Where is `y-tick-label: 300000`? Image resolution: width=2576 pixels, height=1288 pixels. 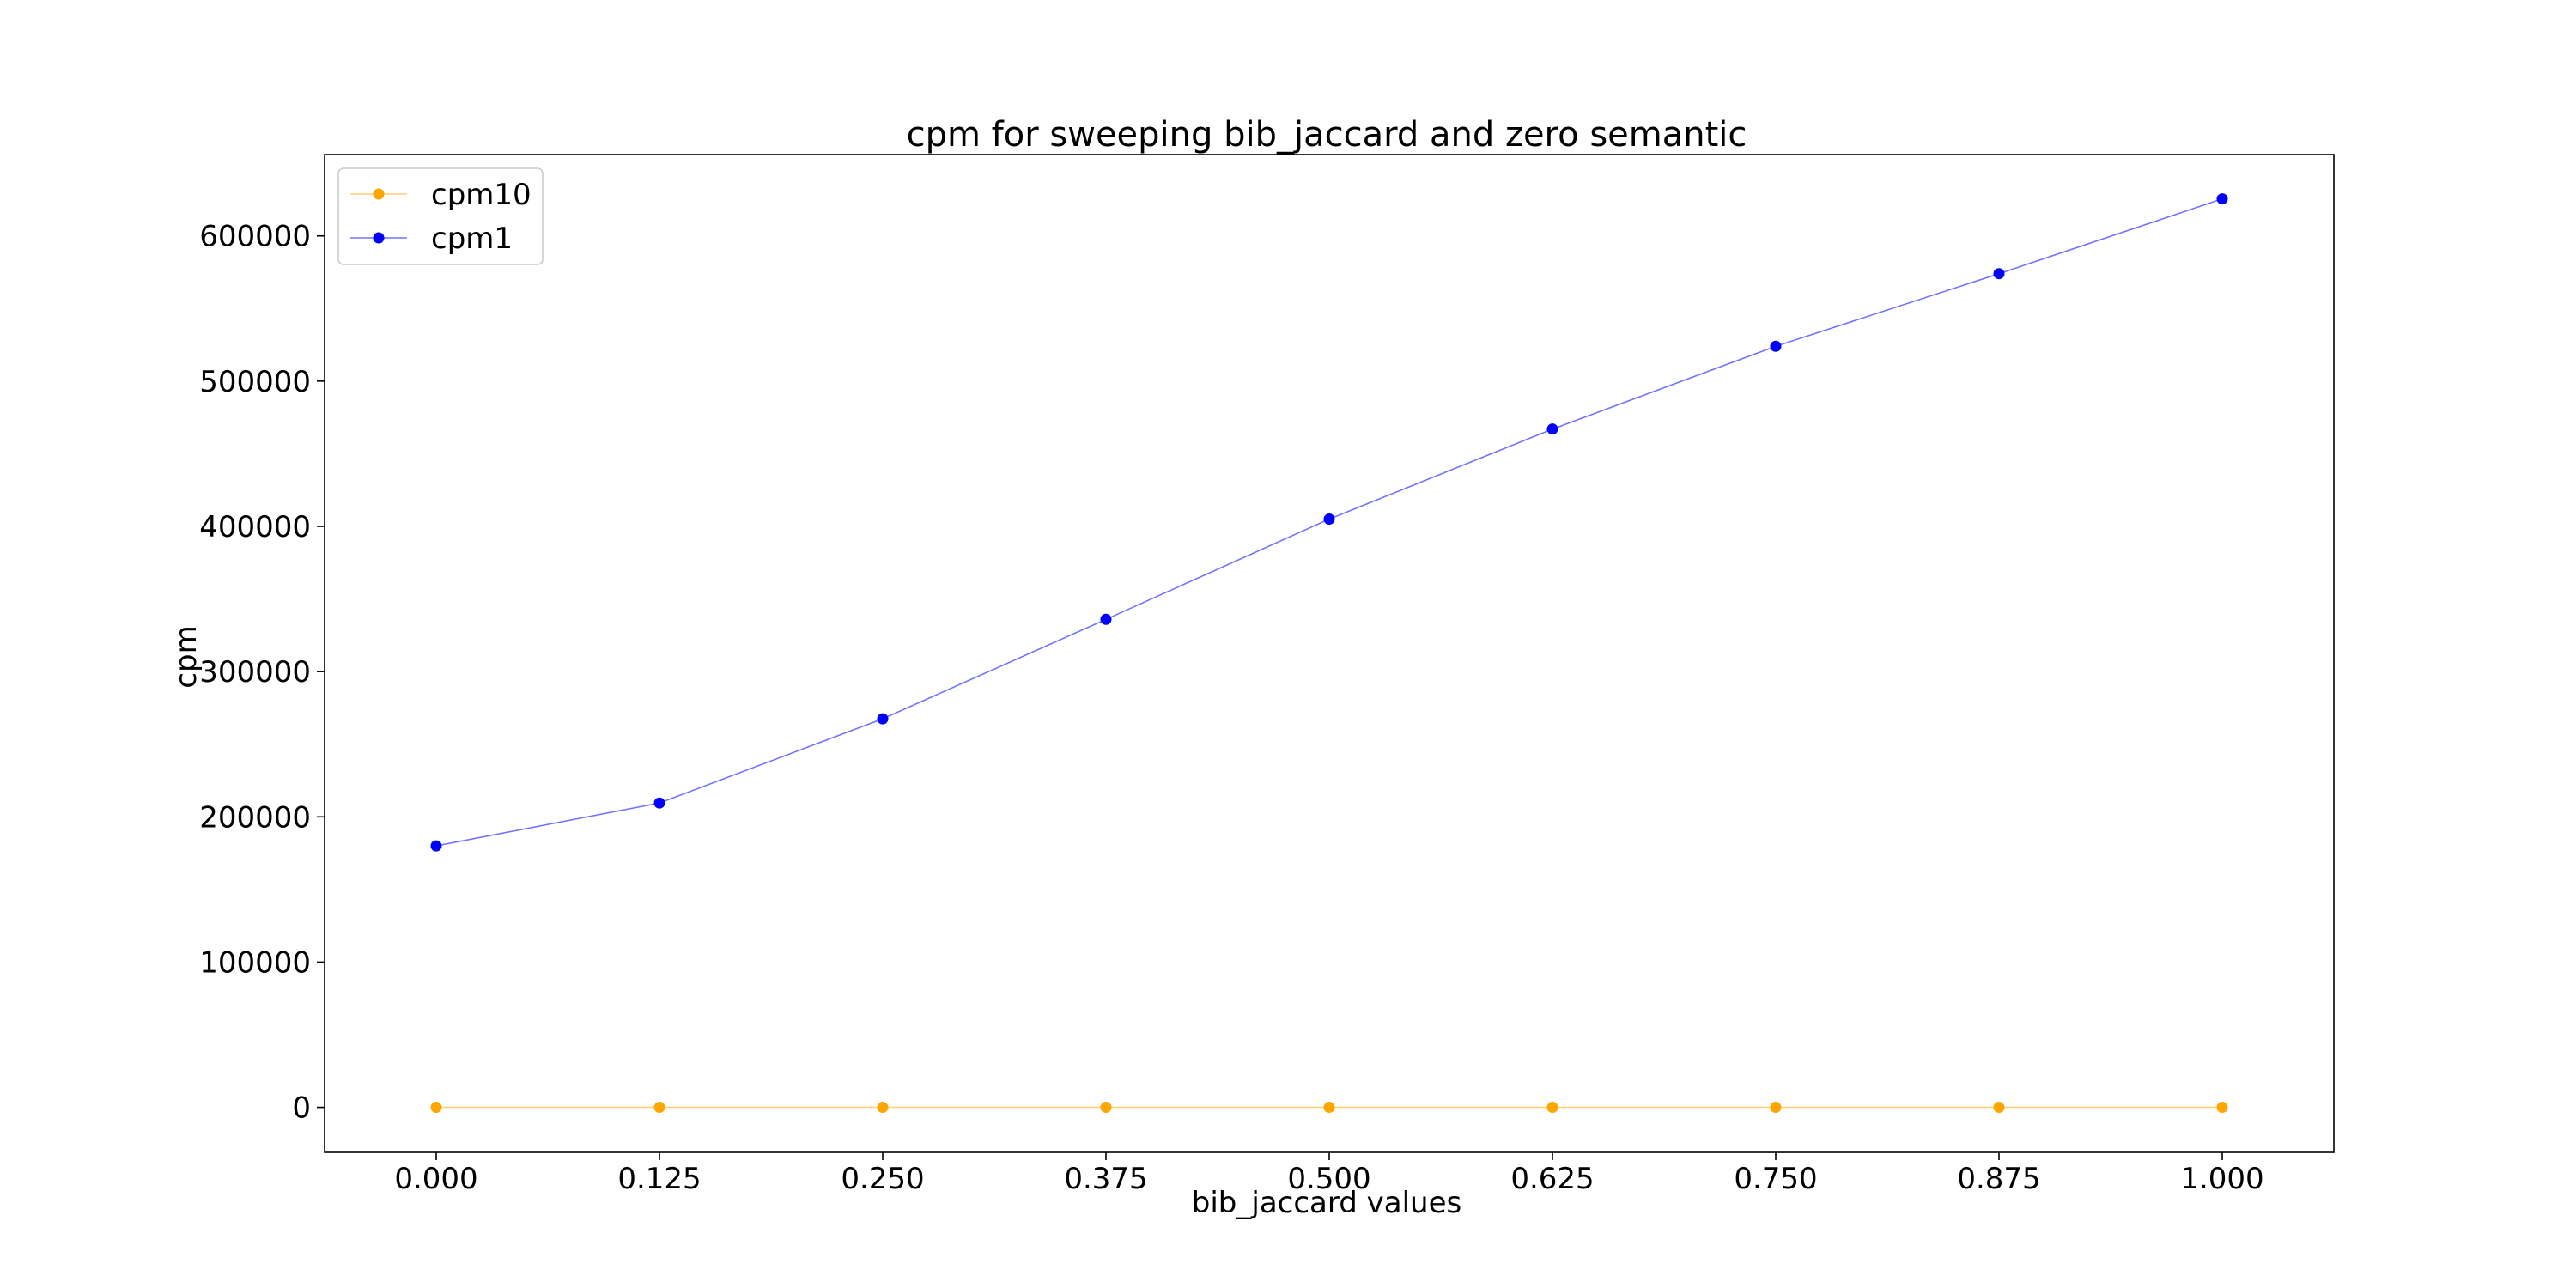 y-tick-label: 300000 is located at coordinates (255, 673).